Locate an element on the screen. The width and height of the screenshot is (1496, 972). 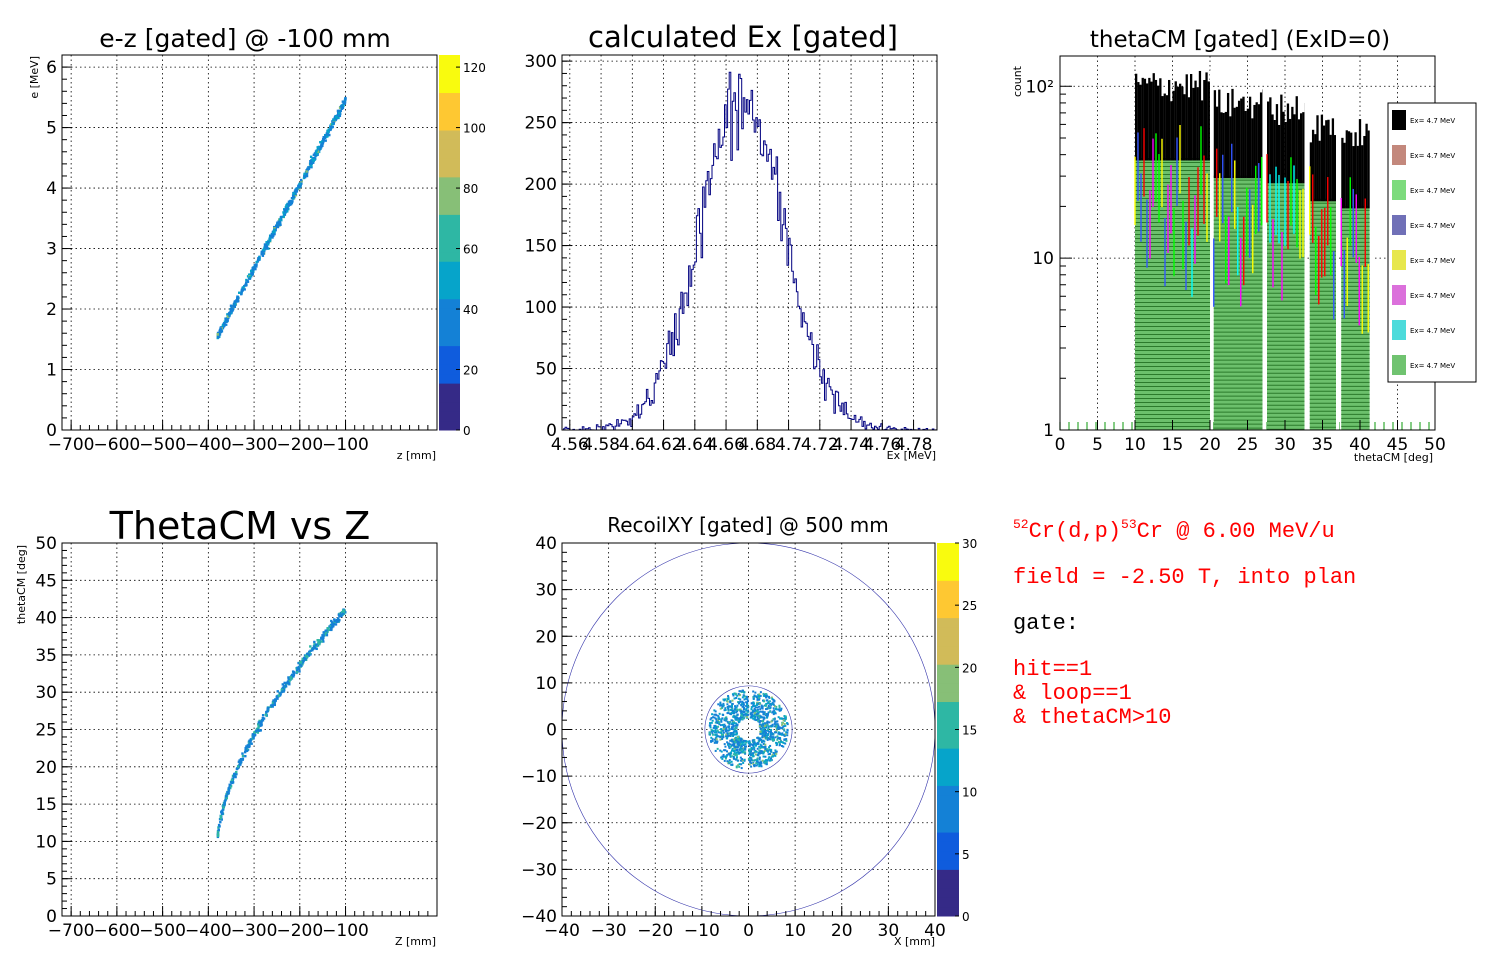
x-tick-label: 20 is located at coordinates (842, 931).